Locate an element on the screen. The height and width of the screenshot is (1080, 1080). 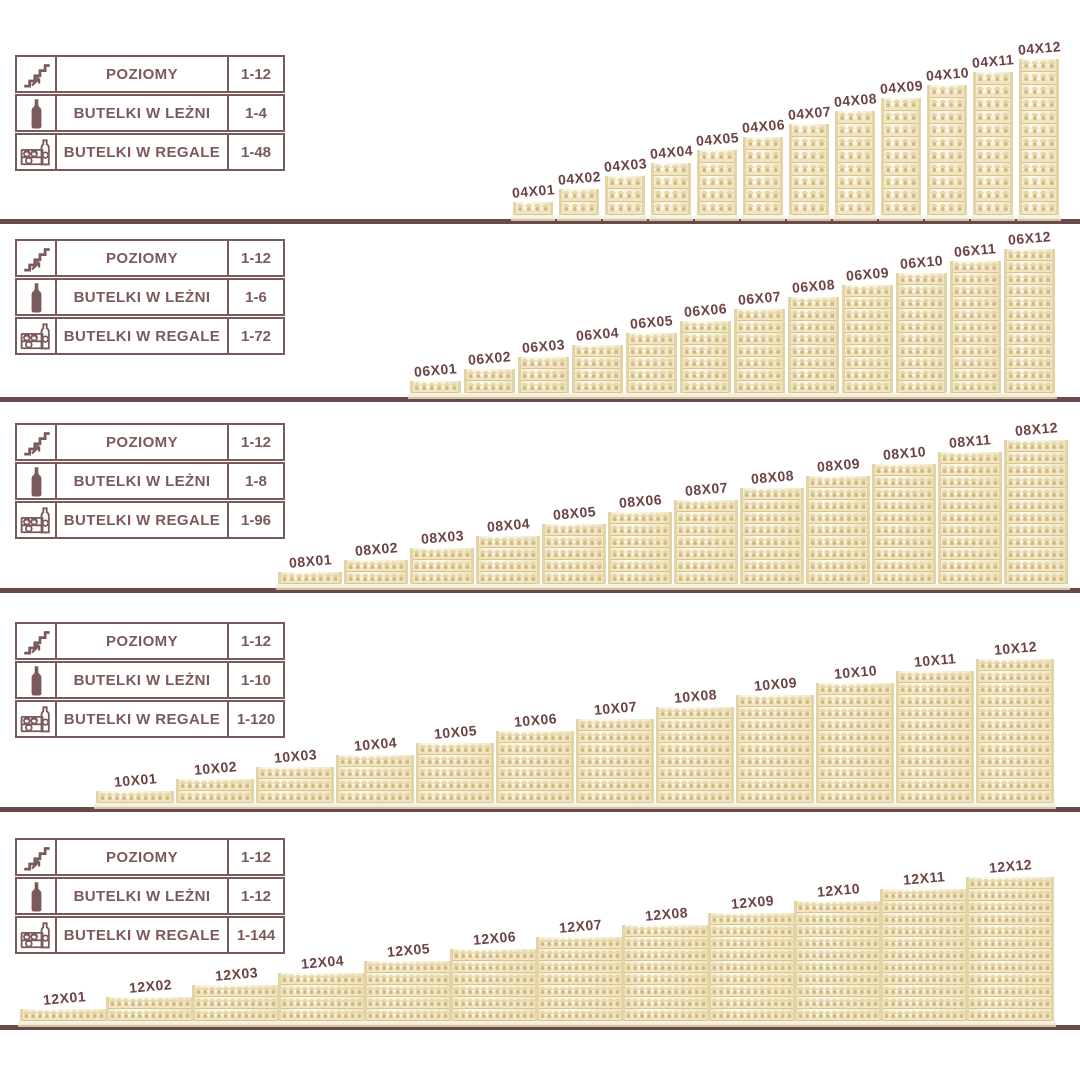
rack-label: 08X05 is located at coordinates (574, 513).